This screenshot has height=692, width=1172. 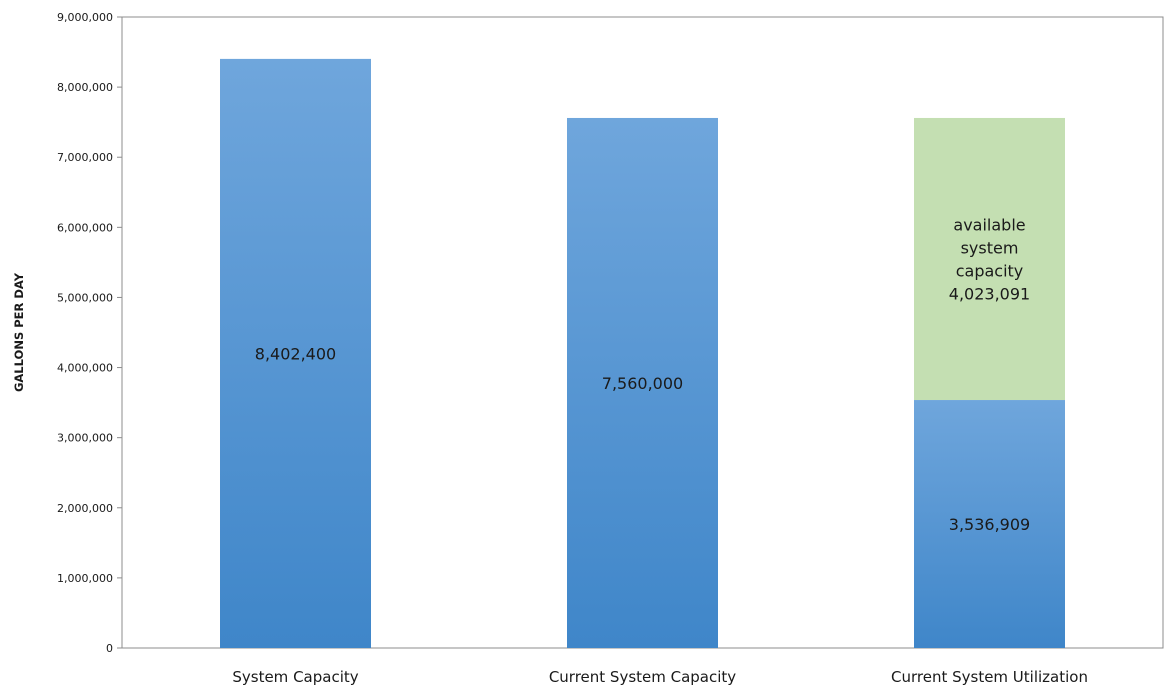 I want to click on x-category-label: Current System Utilization, so click(x=989, y=677).